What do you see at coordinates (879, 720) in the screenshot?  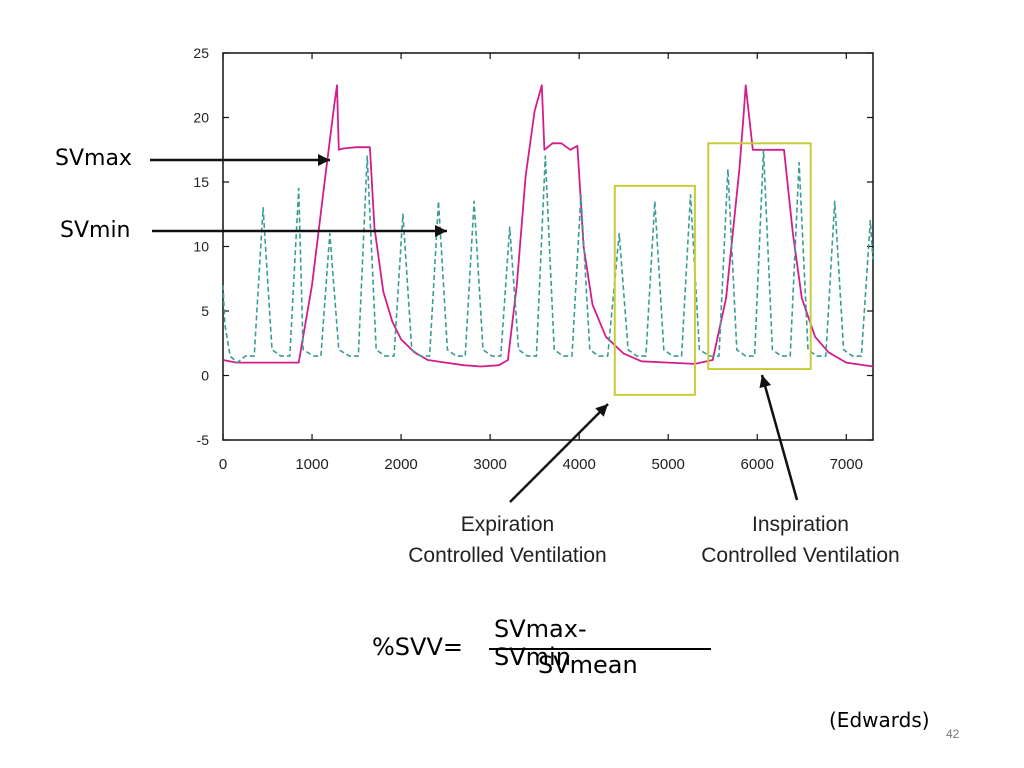 I see `source-credit: (Edwards)` at bounding box center [879, 720].